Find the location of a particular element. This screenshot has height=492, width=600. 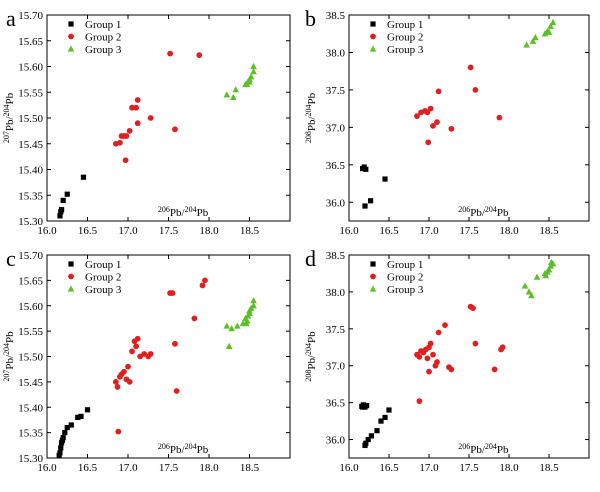

x-tick-label: 16.0 is located at coordinates (349, 468).